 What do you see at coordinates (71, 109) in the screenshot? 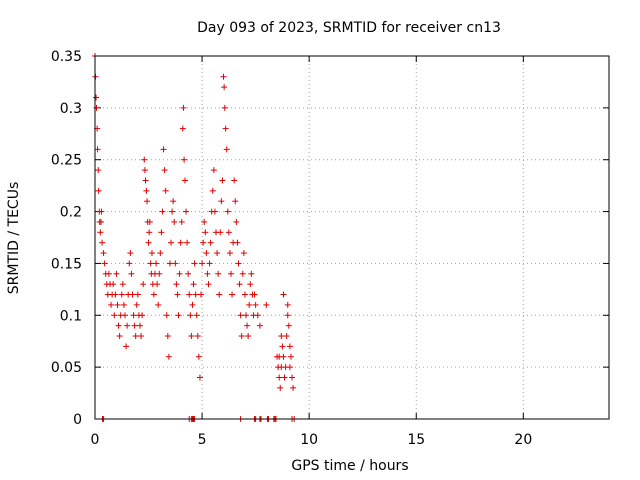
I see `y-tick-label: 0.3` at bounding box center [71, 109].